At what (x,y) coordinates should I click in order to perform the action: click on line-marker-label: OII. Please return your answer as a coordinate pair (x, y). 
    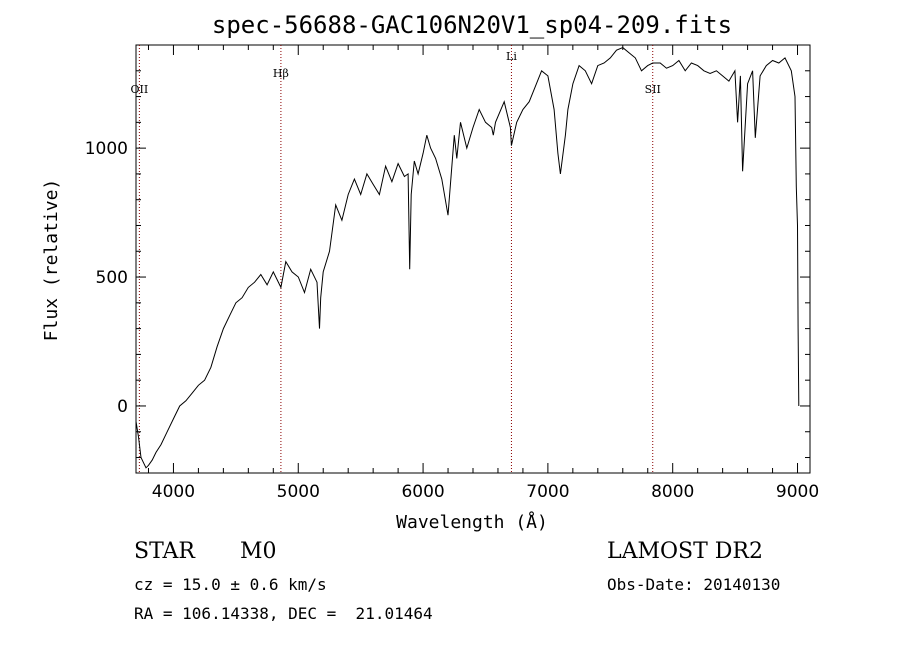
    Looking at the image, I should click on (140, 89).